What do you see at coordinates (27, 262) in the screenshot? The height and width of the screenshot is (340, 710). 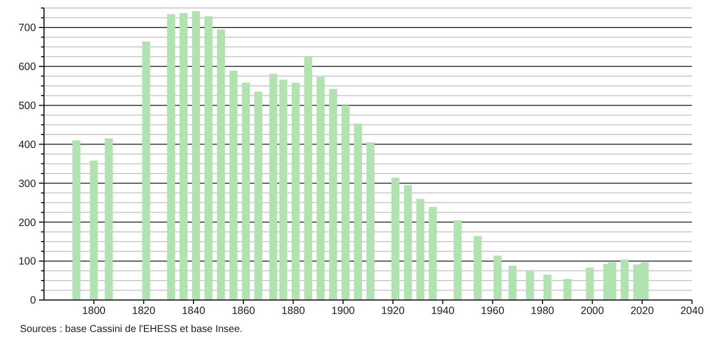 I see `y-tick-label: 100` at bounding box center [27, 262].